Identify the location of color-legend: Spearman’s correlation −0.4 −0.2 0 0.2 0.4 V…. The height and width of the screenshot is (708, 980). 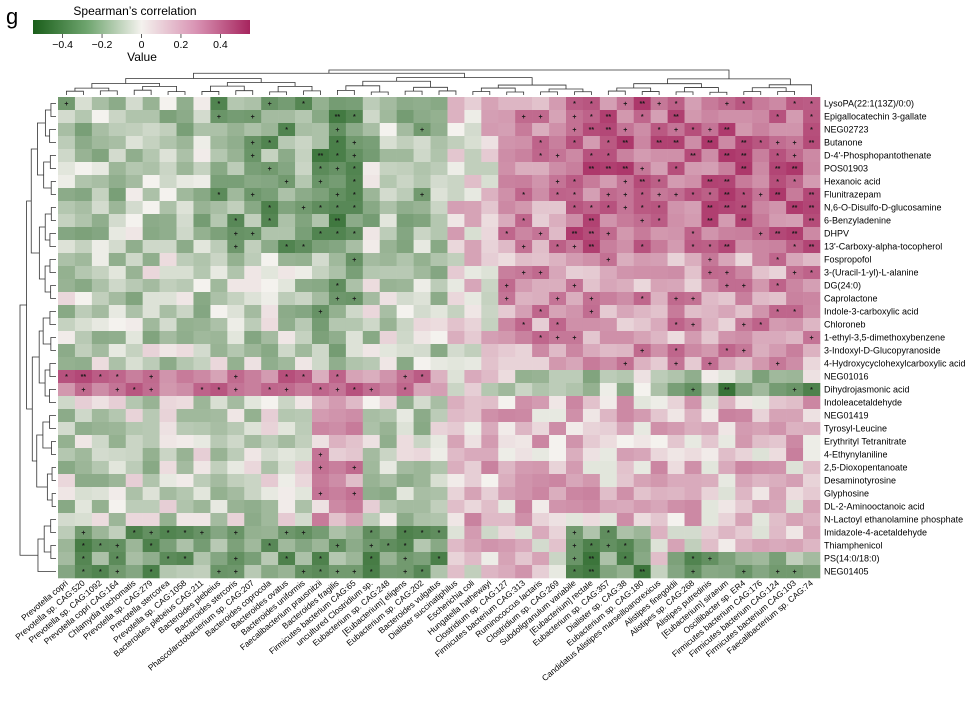
(141, 34).